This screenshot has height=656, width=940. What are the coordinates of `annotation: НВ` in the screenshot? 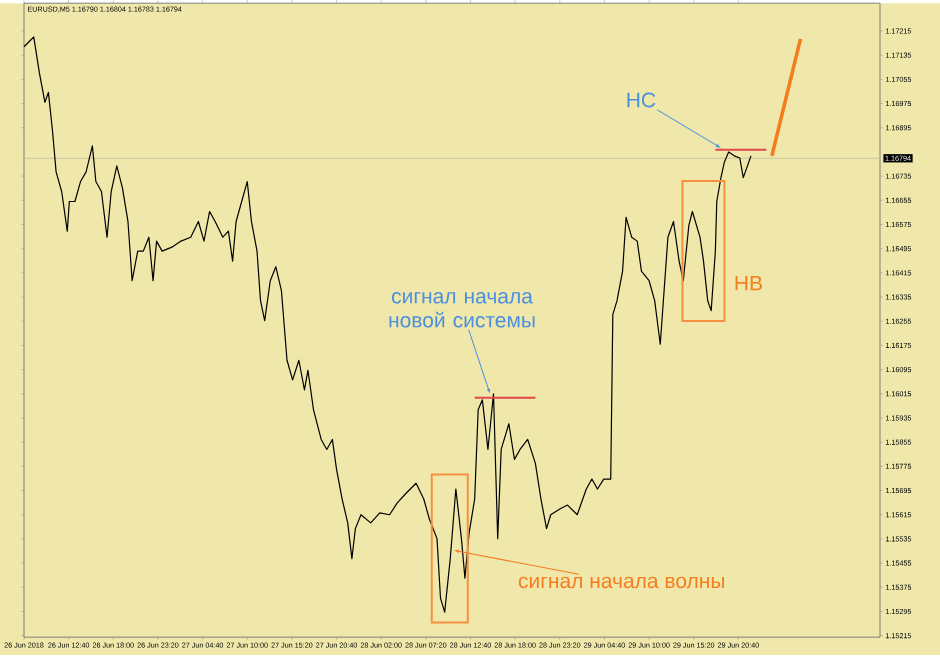 It's located at (748, 283).